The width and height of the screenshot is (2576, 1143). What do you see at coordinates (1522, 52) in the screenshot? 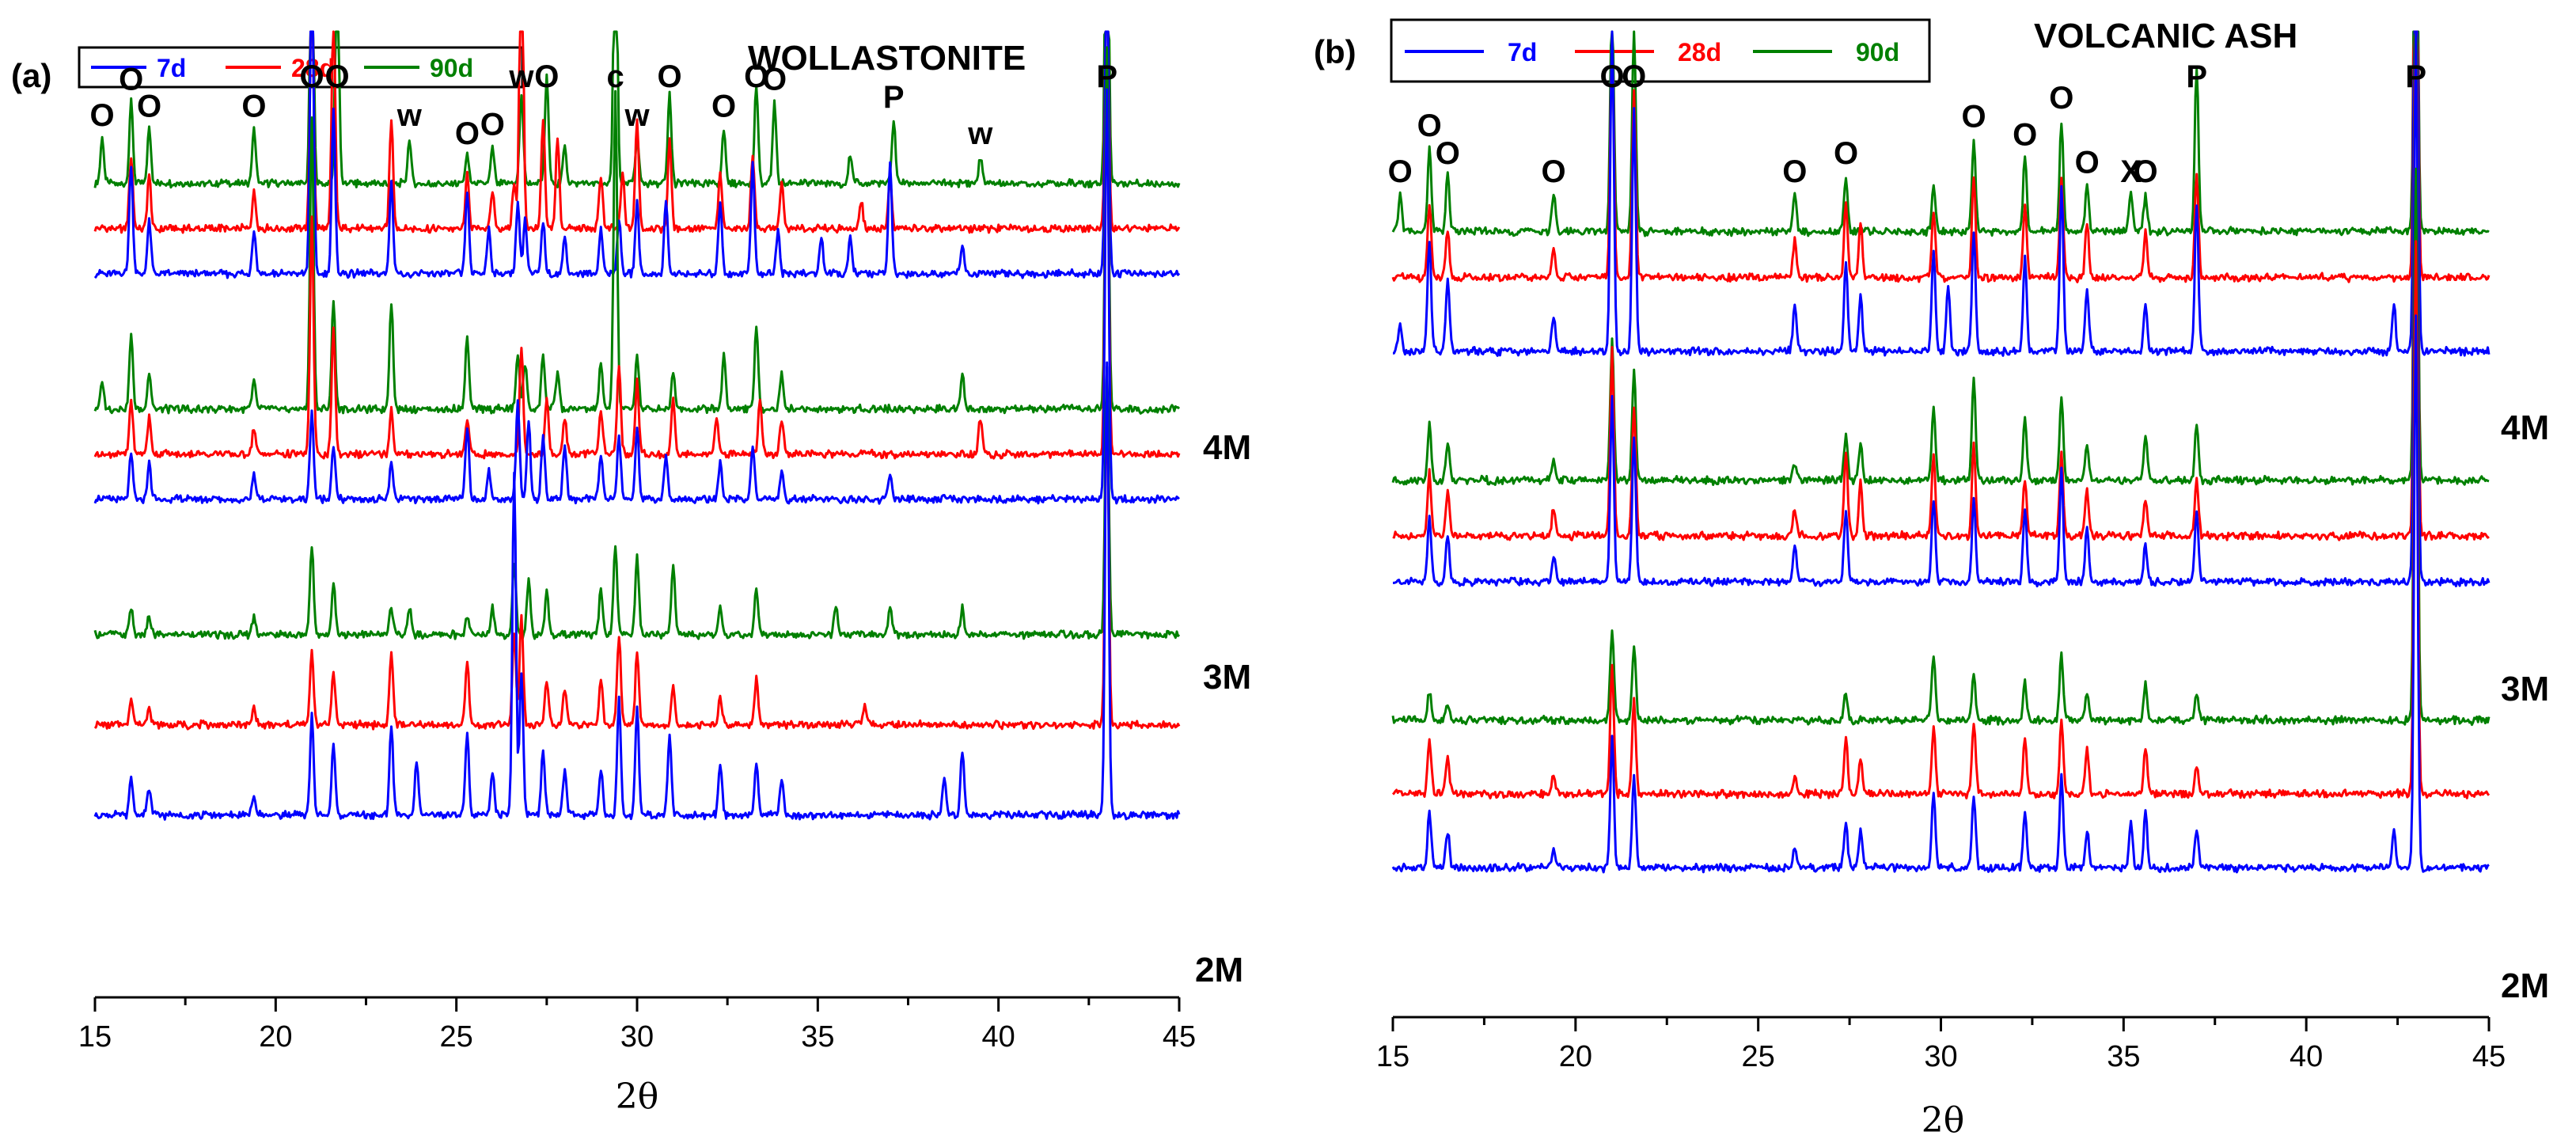
I see `panel-b-legend-7d: 7d` at bounding box center [1522, 52].